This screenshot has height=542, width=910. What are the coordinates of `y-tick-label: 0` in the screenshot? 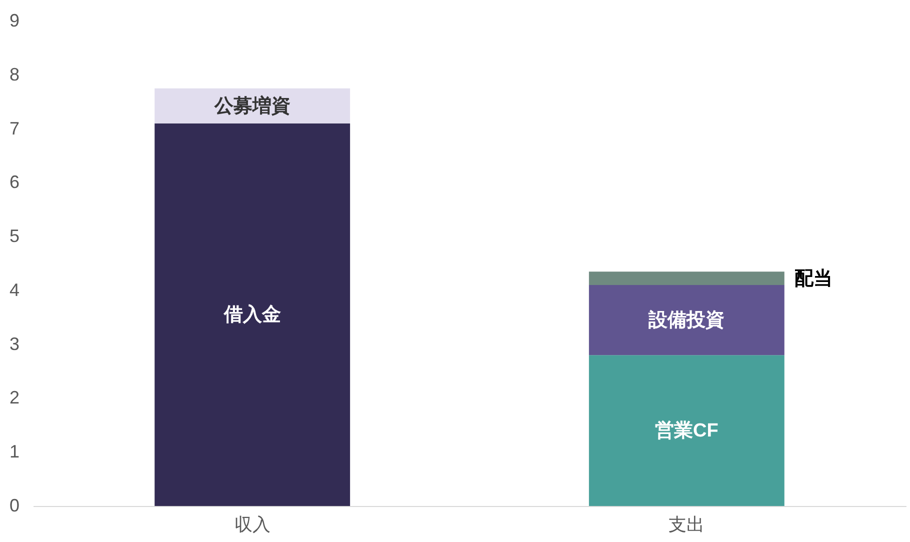 It's located at (14, 506).